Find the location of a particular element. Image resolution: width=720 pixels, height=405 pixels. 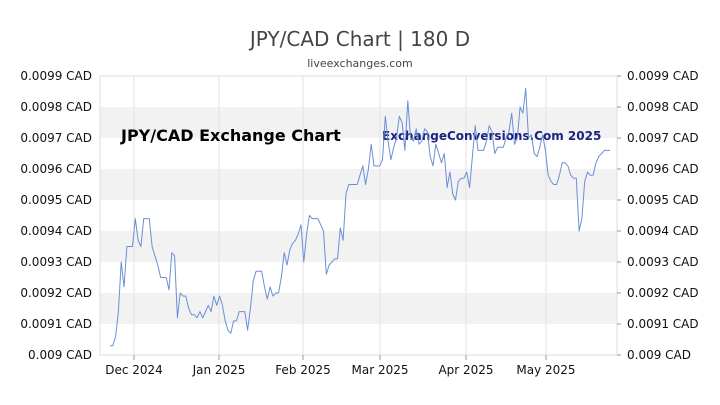

y-tick-label-left: 0.0099 CAD is located at coordinates (56, 76).